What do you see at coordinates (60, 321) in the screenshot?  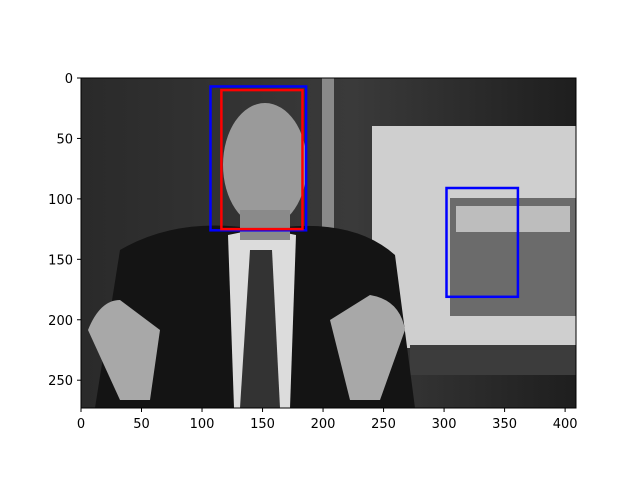 I see `y-tick-label: 200` at bounding box center [60, 321].